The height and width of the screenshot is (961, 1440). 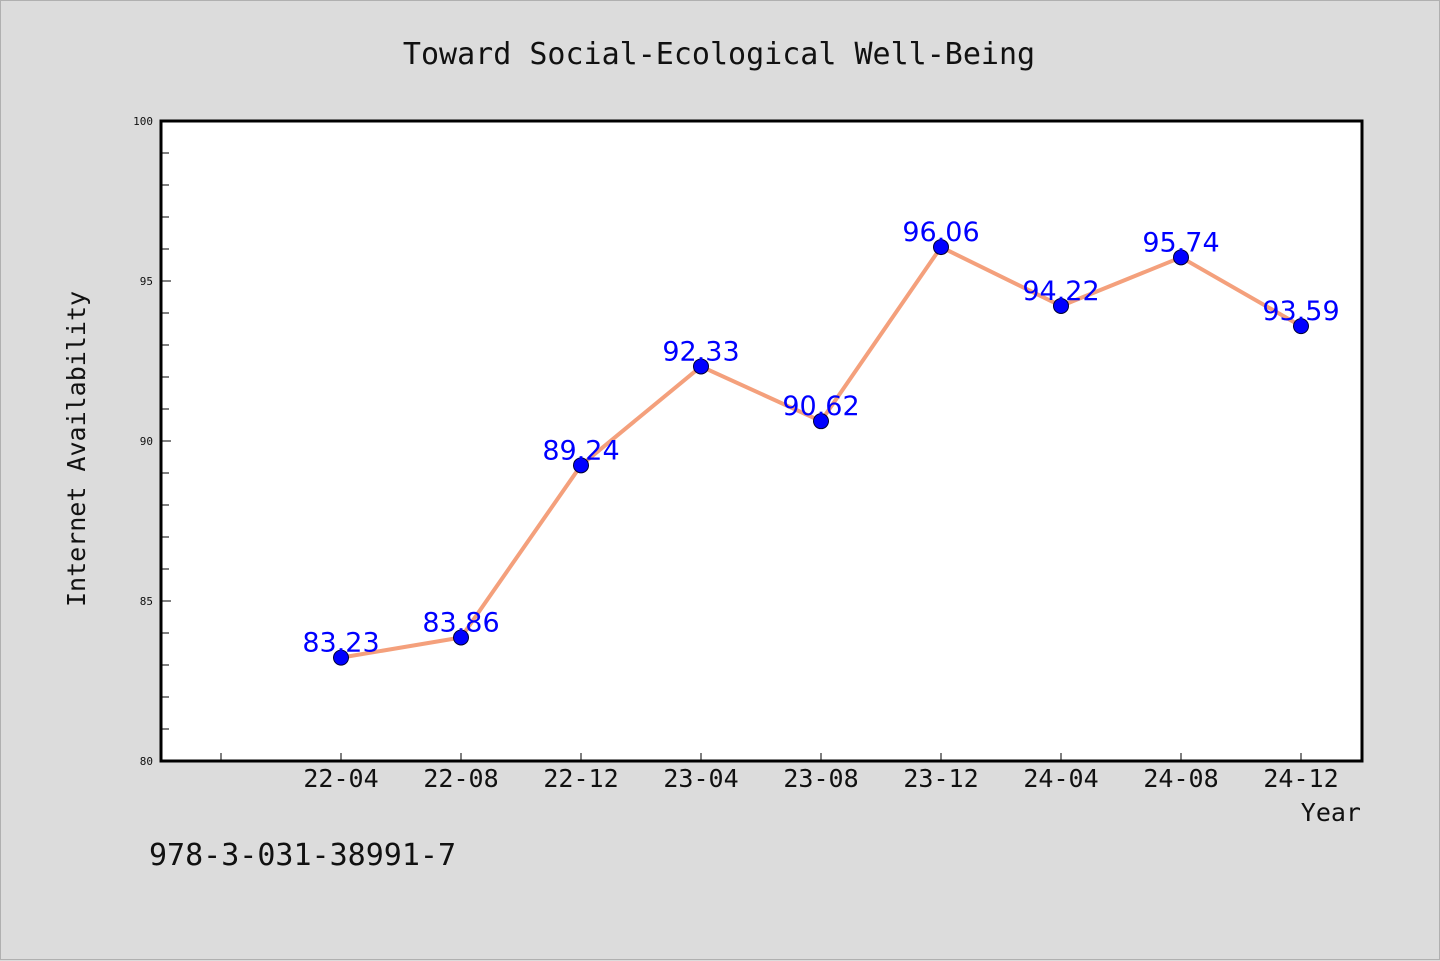 I want to click on y-tick-label: 90, so click(x=146, y=441).